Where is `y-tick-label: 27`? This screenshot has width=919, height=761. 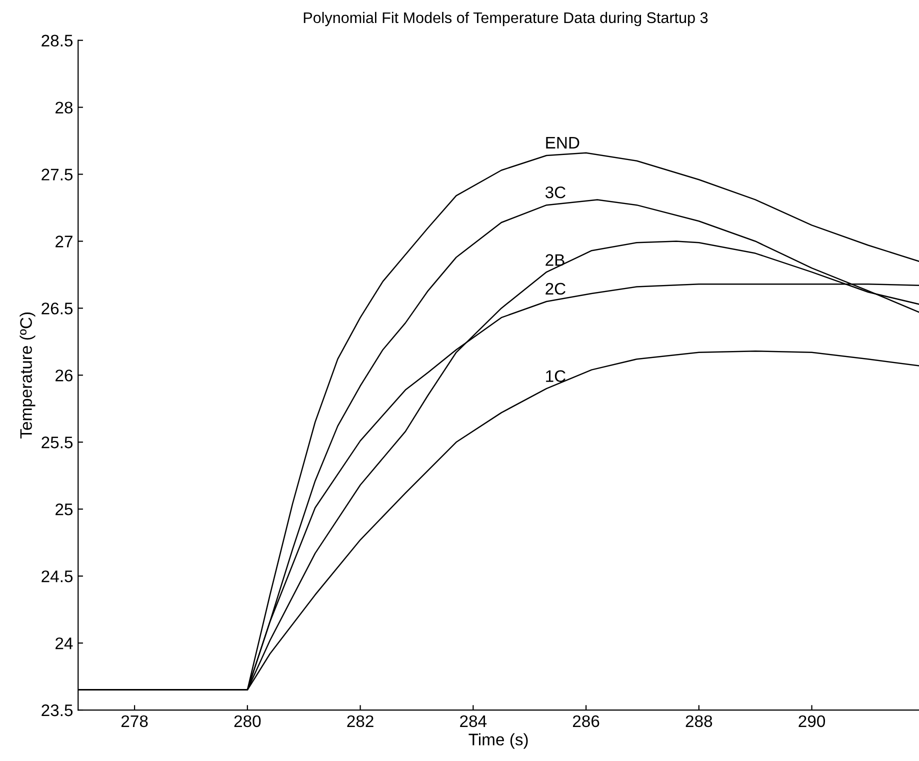
y-tick-label: 27 is located at coordinates (64, 242).